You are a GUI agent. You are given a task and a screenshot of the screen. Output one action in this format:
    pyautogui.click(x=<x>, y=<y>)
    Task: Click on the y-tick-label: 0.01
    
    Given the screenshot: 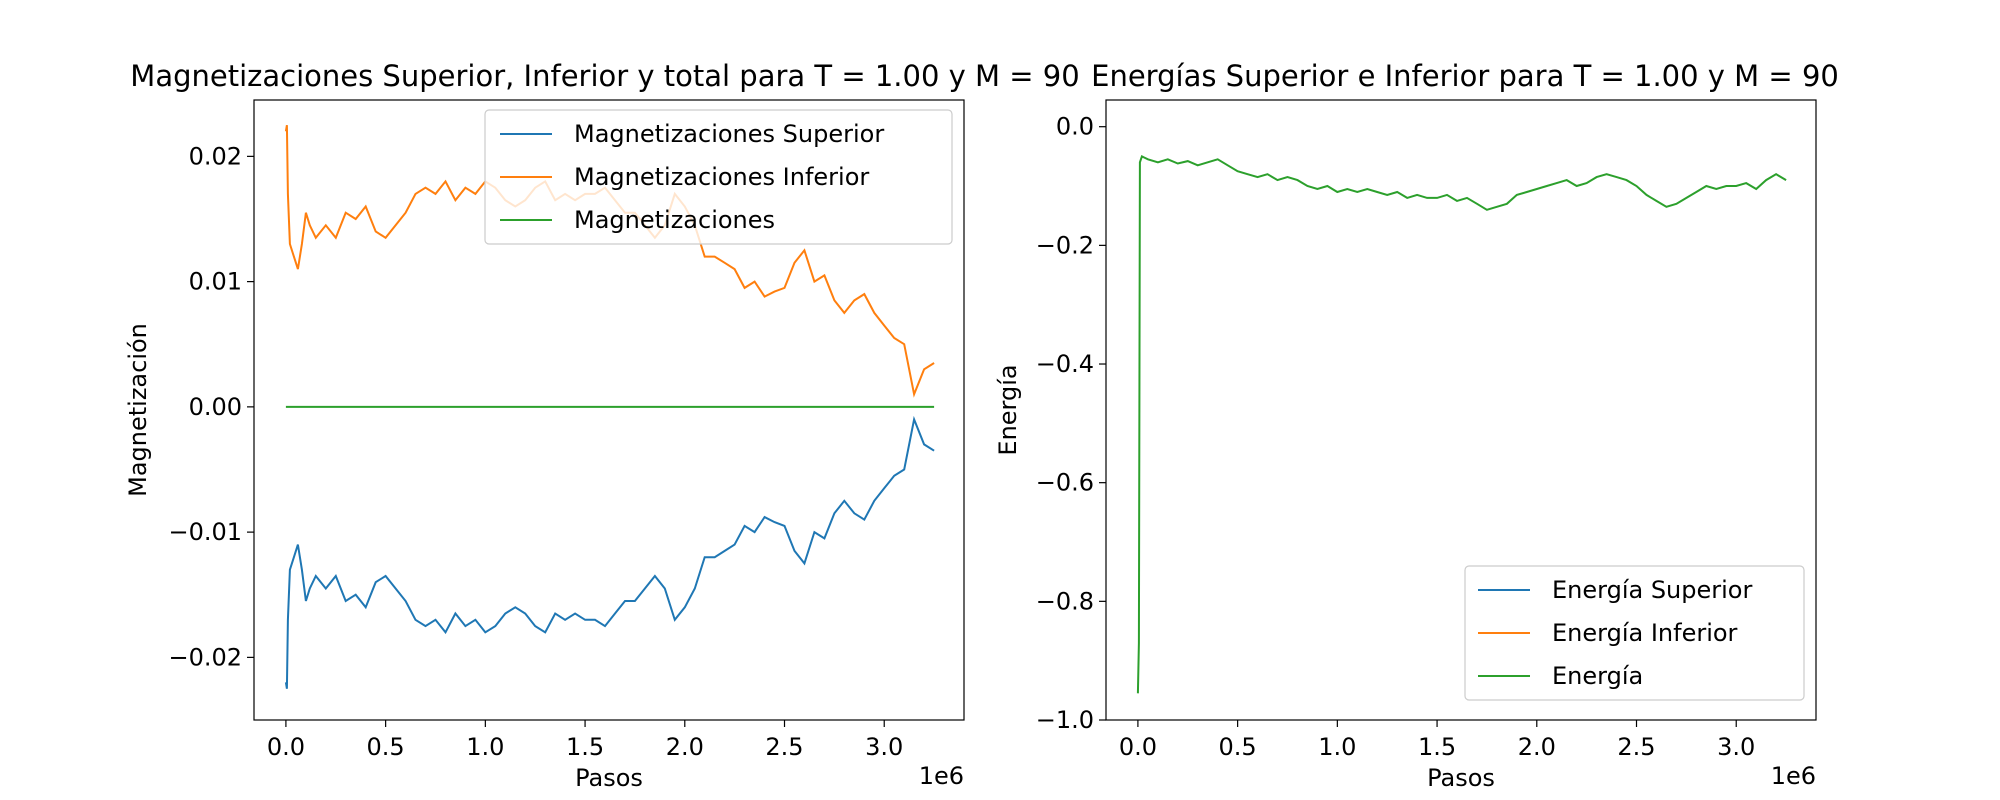 What is the action you would take?
    pyautogui.click(x=215, y=282)
    